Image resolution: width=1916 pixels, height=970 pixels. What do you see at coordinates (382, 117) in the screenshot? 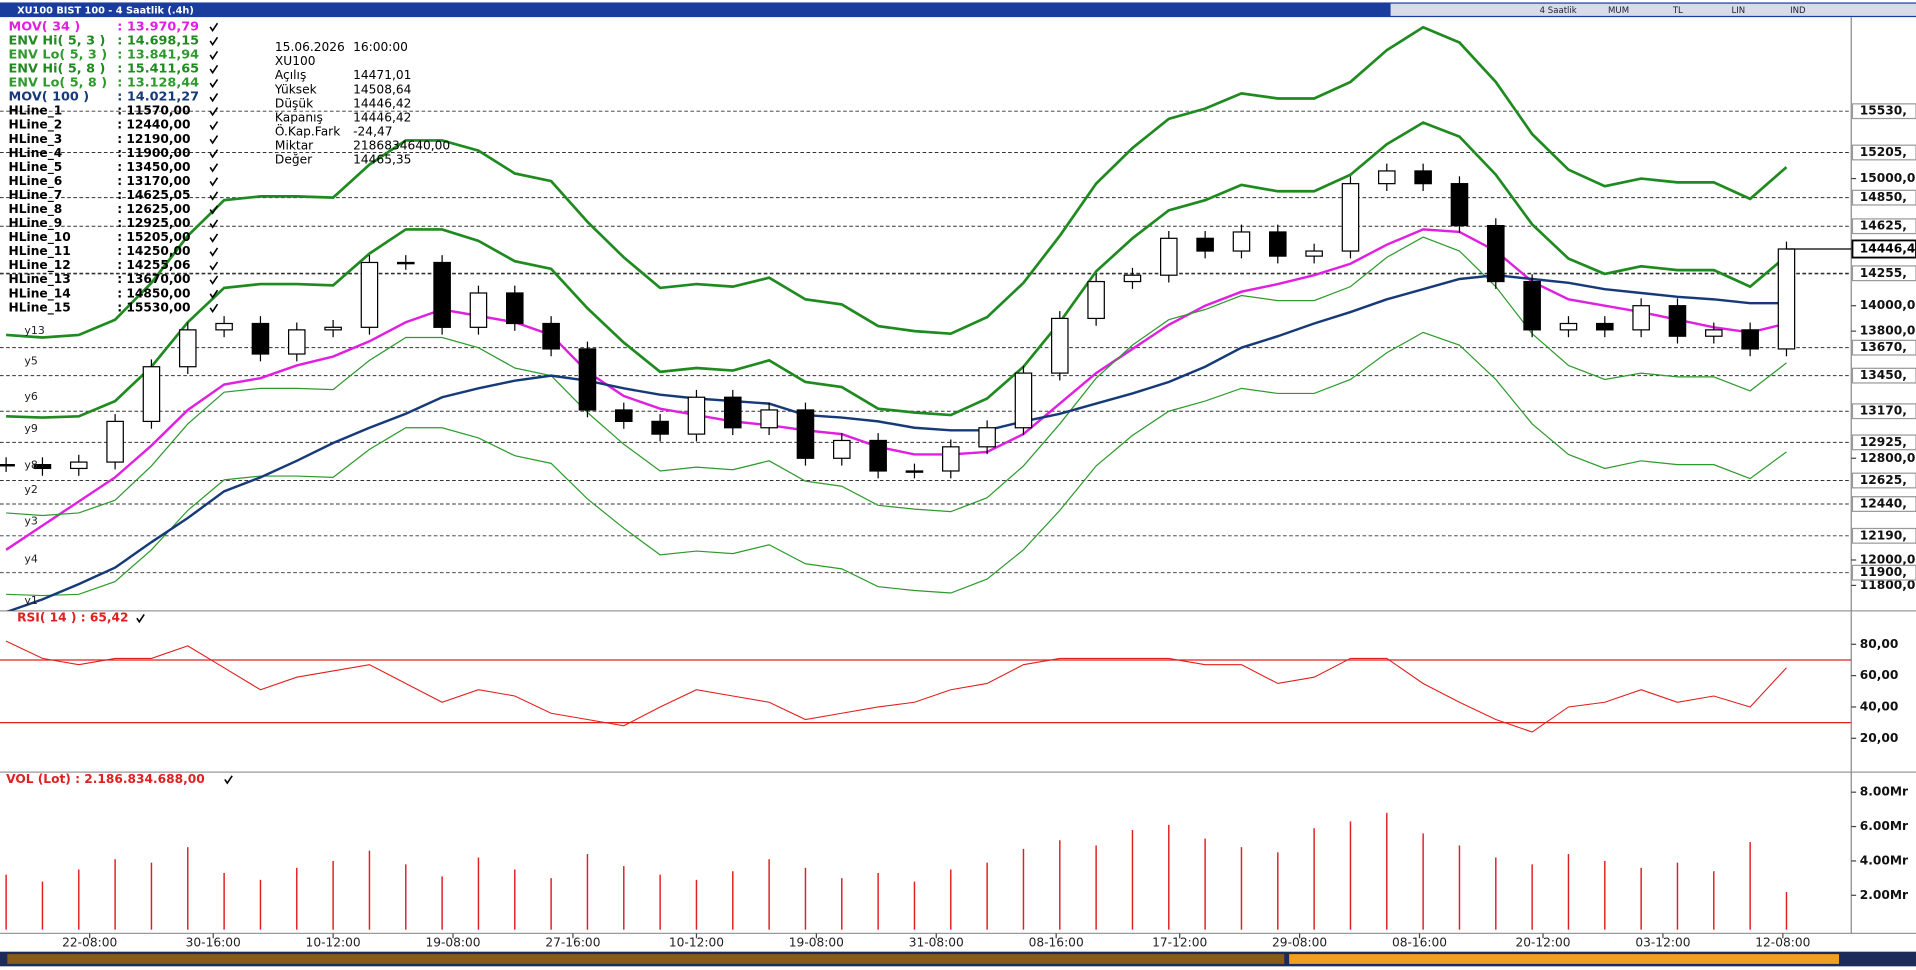
I see `info-value: 14446,42` at bounding box center [382, 117].